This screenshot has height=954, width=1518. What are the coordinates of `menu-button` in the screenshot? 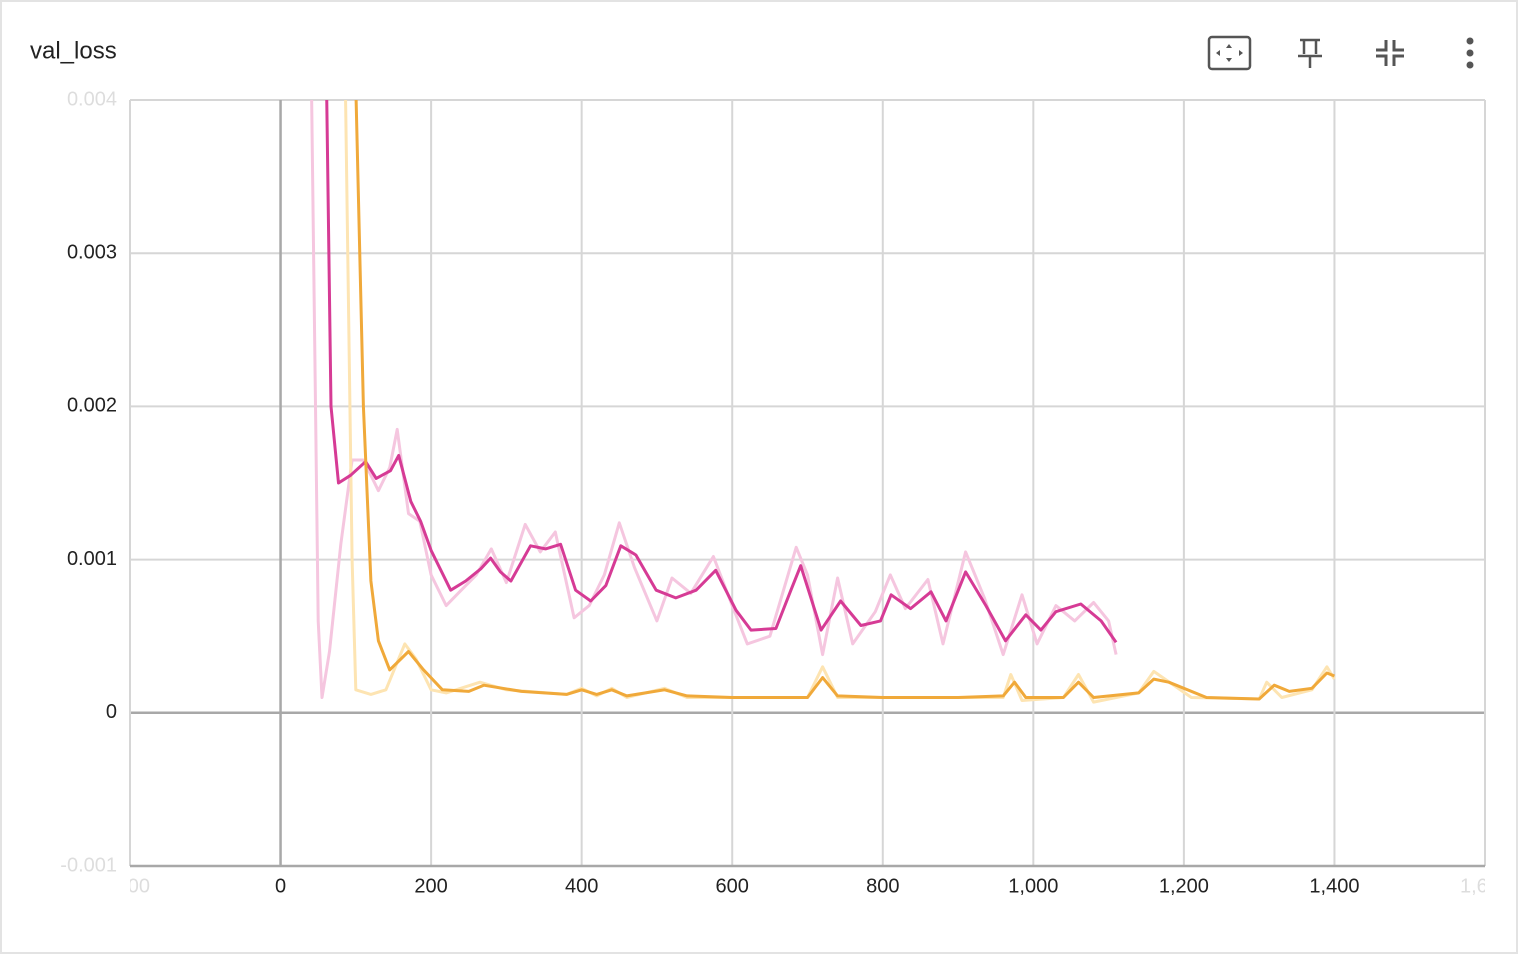 It's located at (1470, 53).